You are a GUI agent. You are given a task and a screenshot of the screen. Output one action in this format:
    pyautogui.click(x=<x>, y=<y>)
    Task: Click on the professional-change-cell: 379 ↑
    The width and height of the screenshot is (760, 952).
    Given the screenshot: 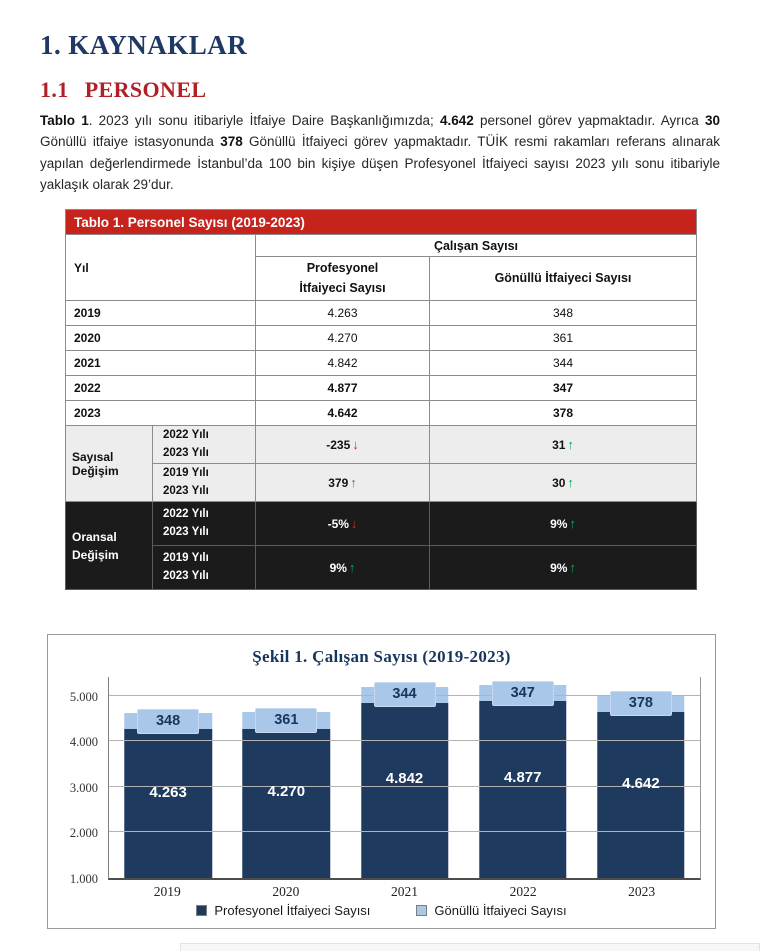 What is the action you would take?
    pyautogui.click(x=342, y=483)
    